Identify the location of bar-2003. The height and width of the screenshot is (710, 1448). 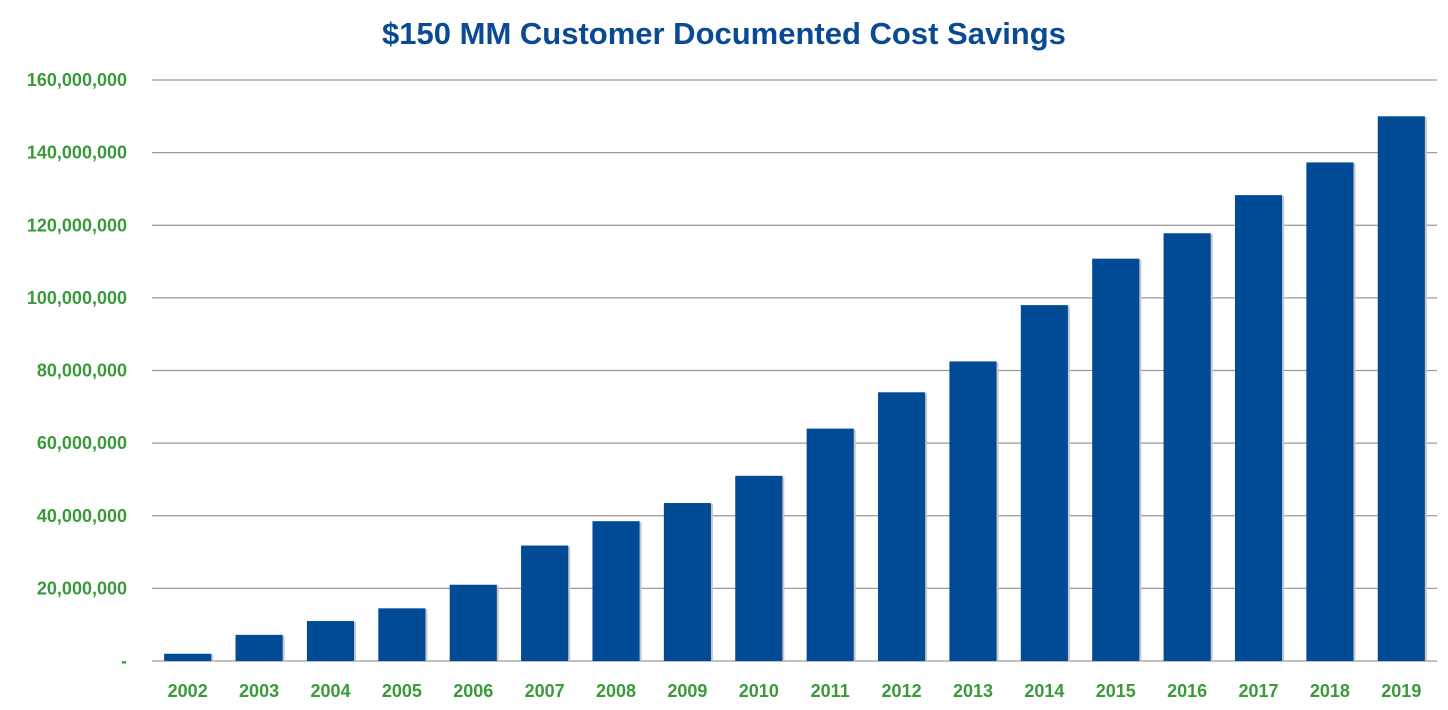
(259, 647).